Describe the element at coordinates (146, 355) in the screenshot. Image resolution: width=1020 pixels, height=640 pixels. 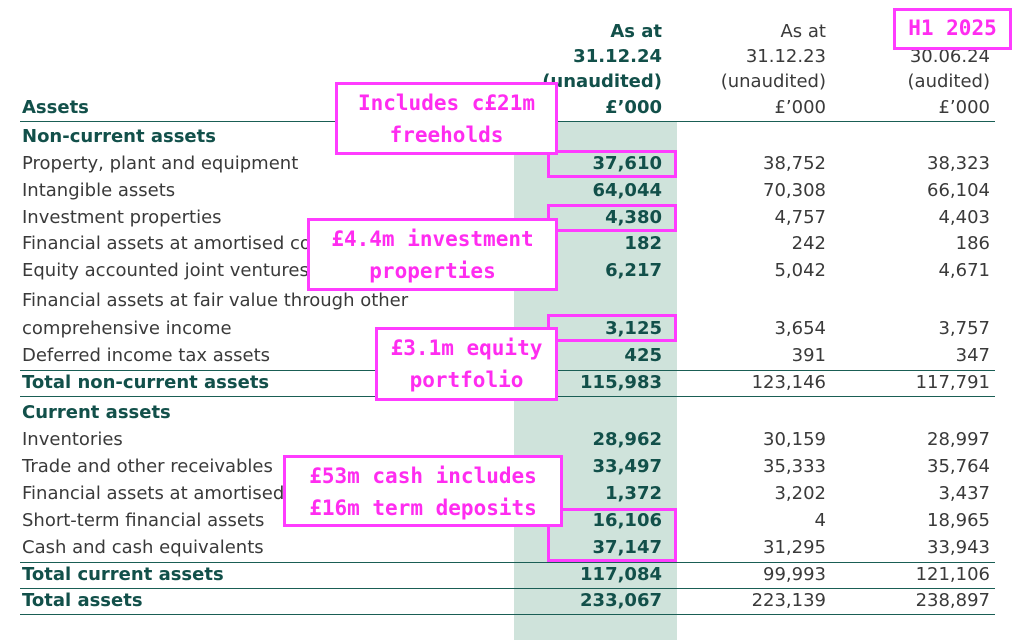
I see `row-label: Deferred income tax assets` at that location.